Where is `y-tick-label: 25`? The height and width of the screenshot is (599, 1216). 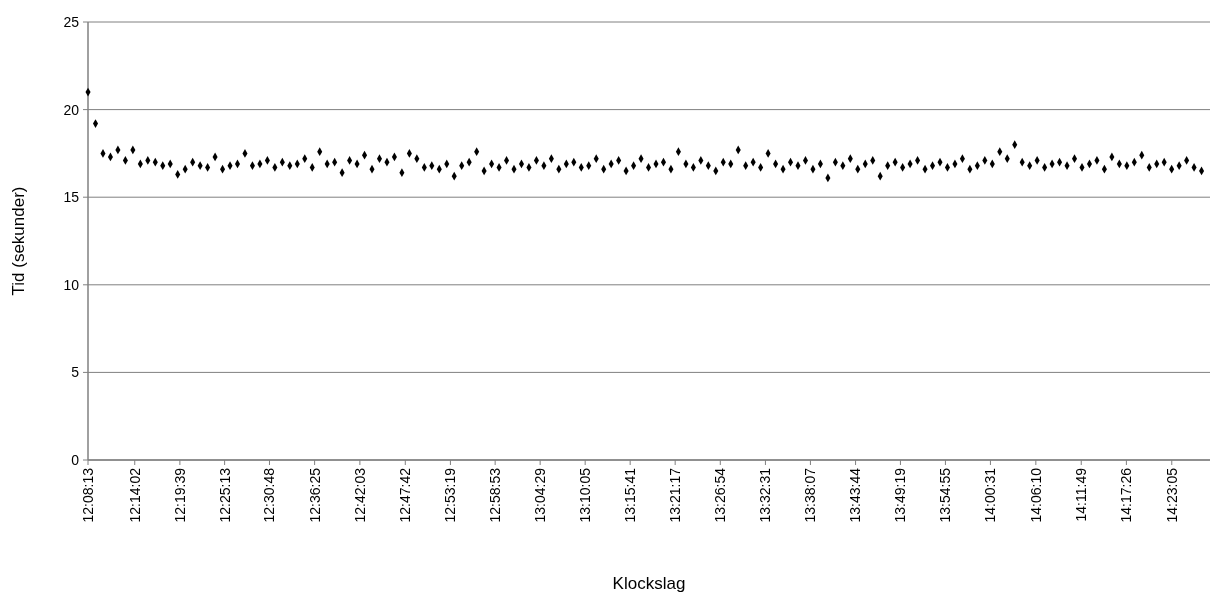 y-tick-label: 25 is located at coordinates (71, 21).